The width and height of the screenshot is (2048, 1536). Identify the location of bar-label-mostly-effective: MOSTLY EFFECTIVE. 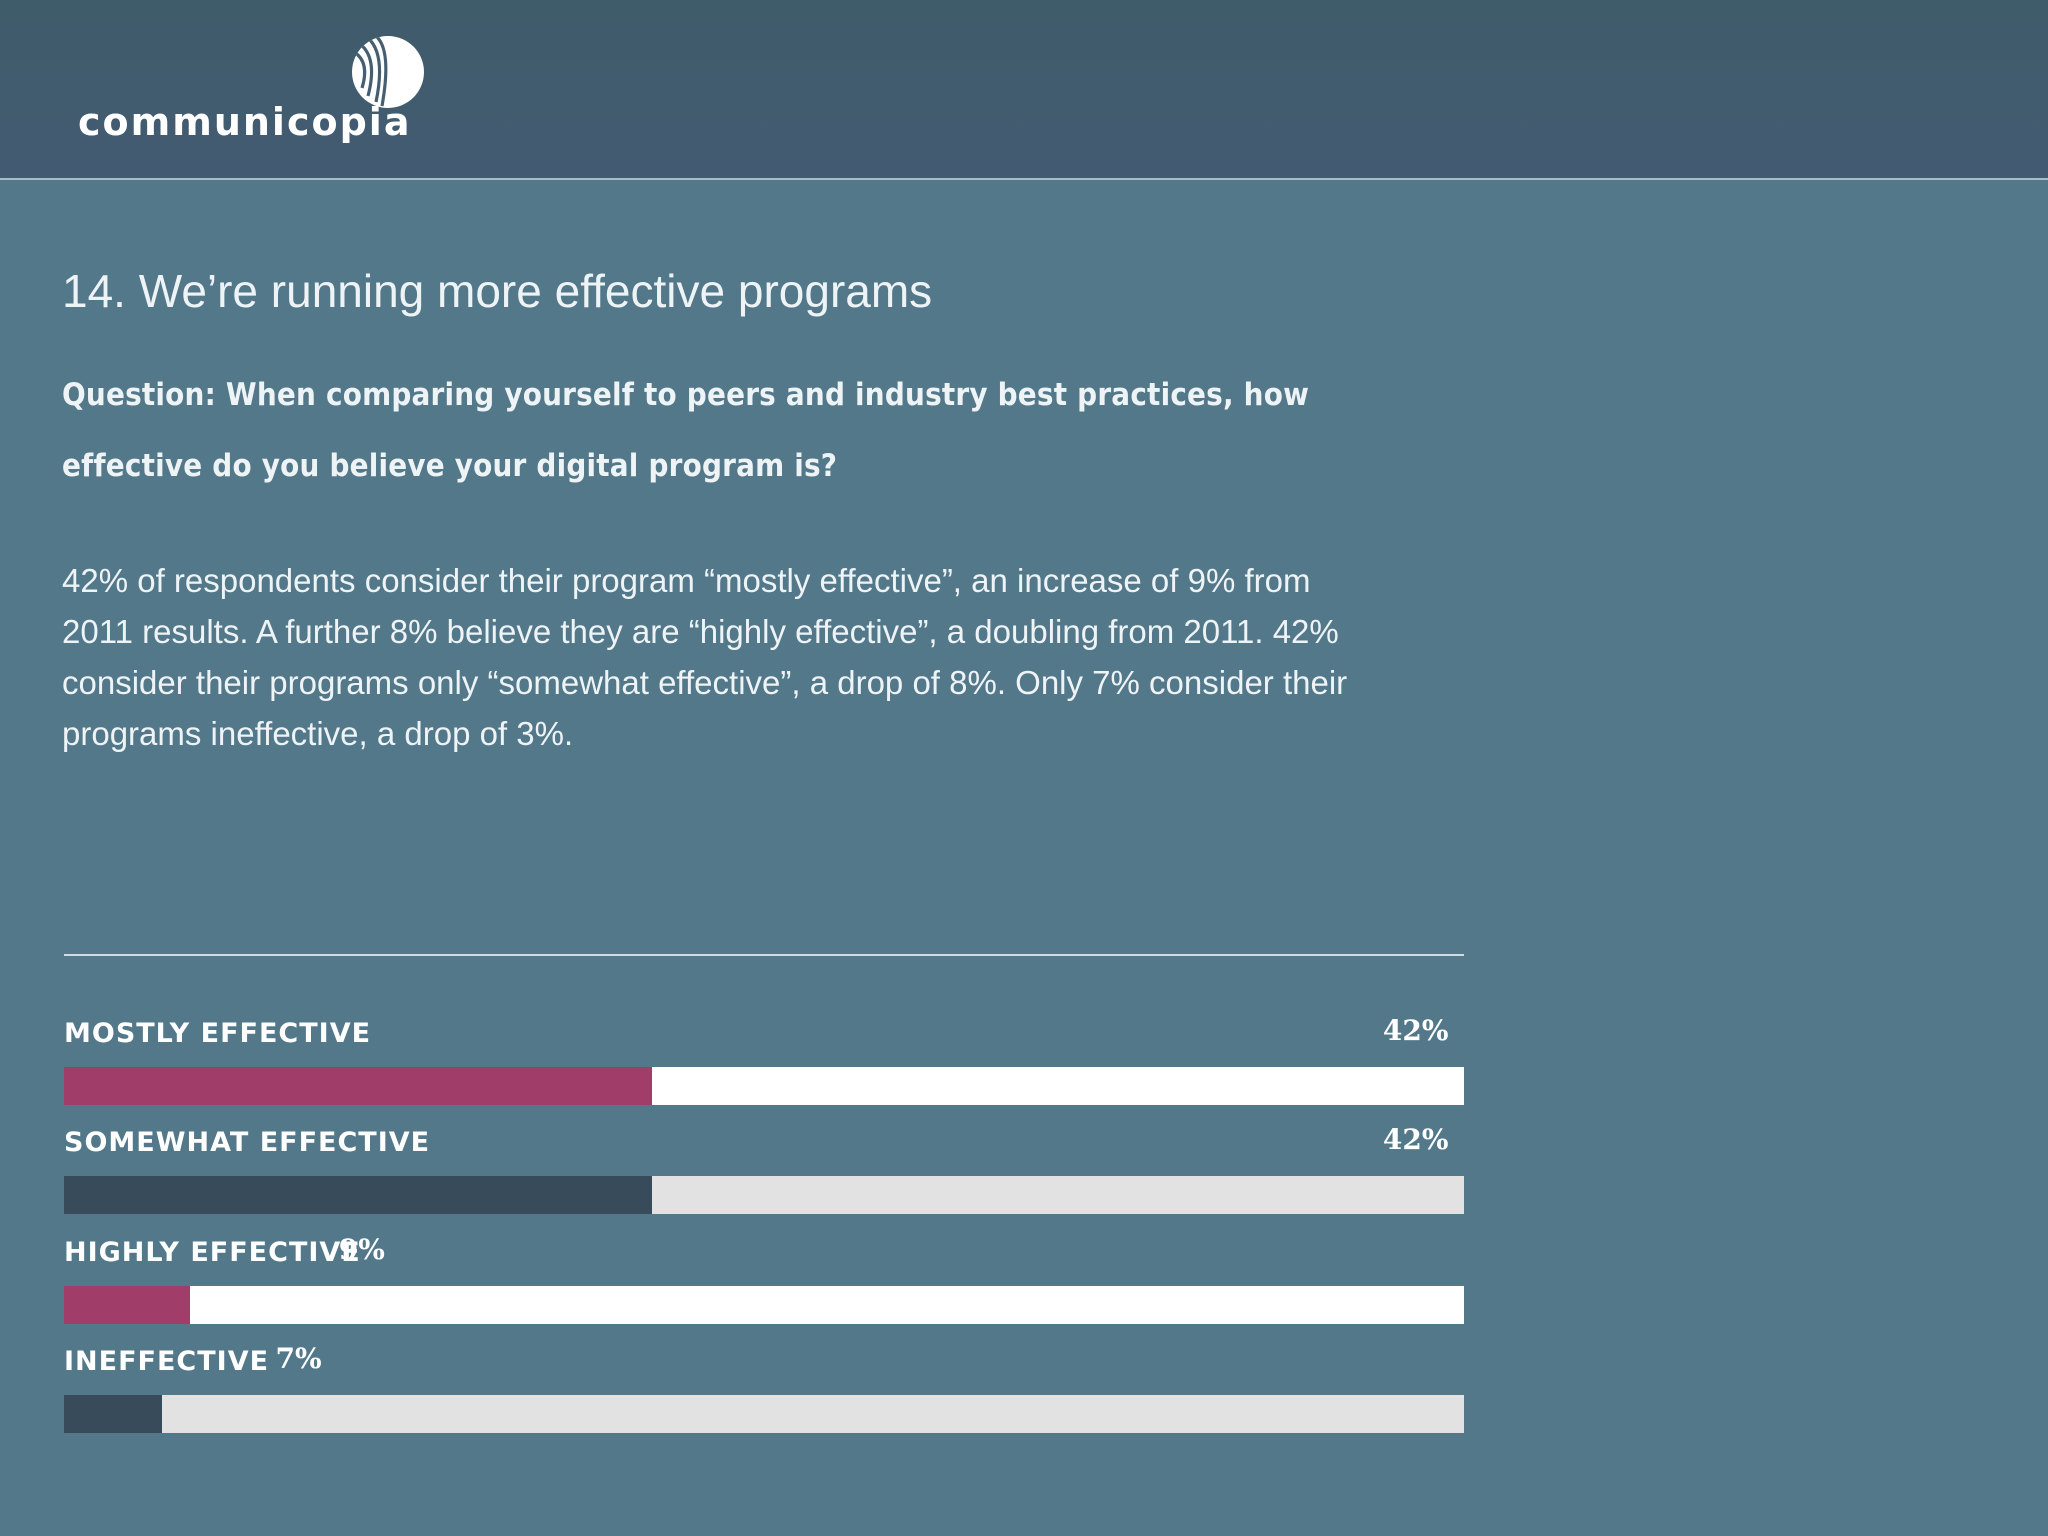
(218, 1033).